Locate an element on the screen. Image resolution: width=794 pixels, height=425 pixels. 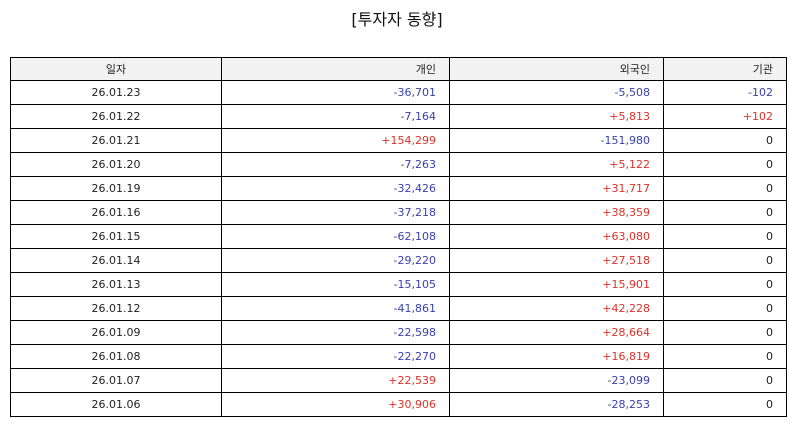
table-header-row: 일자 개인 외국인 기관 is located at coordinates (398, 69).